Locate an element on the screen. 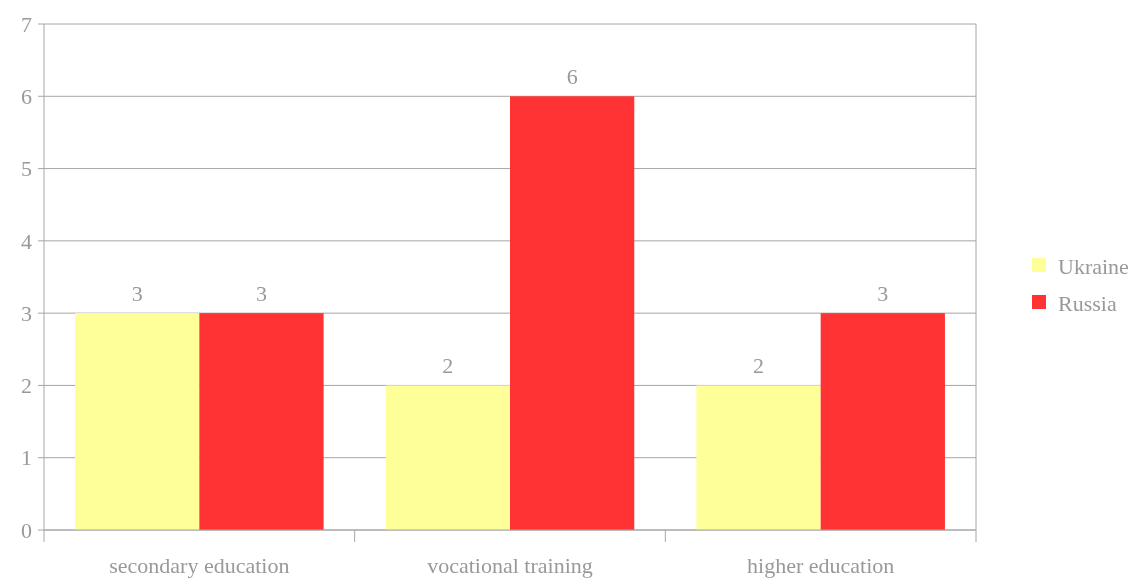  y-tick-label: 4 is located at coordinates (26, 241).